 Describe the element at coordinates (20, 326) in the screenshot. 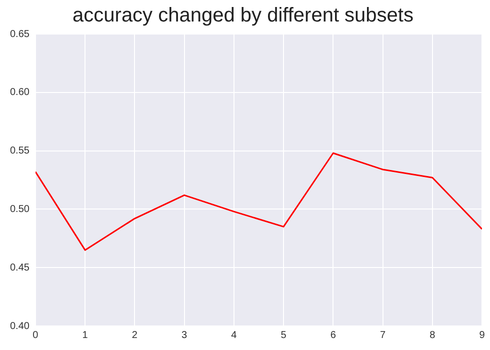

I see `y-tick-label: 0.40` at that location.